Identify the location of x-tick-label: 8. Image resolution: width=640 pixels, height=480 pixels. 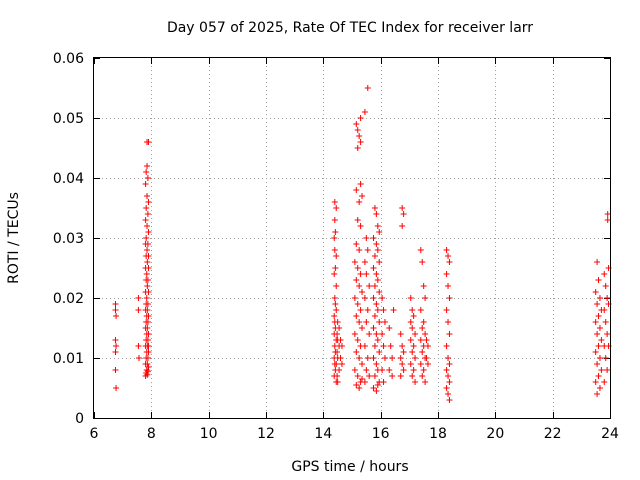
(151, 434).